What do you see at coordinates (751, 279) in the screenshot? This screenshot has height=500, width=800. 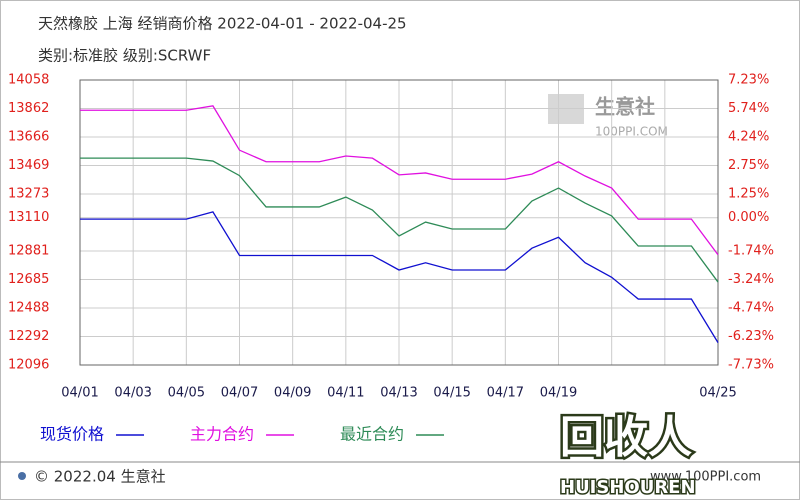 I see `y2-tick-label: -3.24%` at bounding box center [751, 279].